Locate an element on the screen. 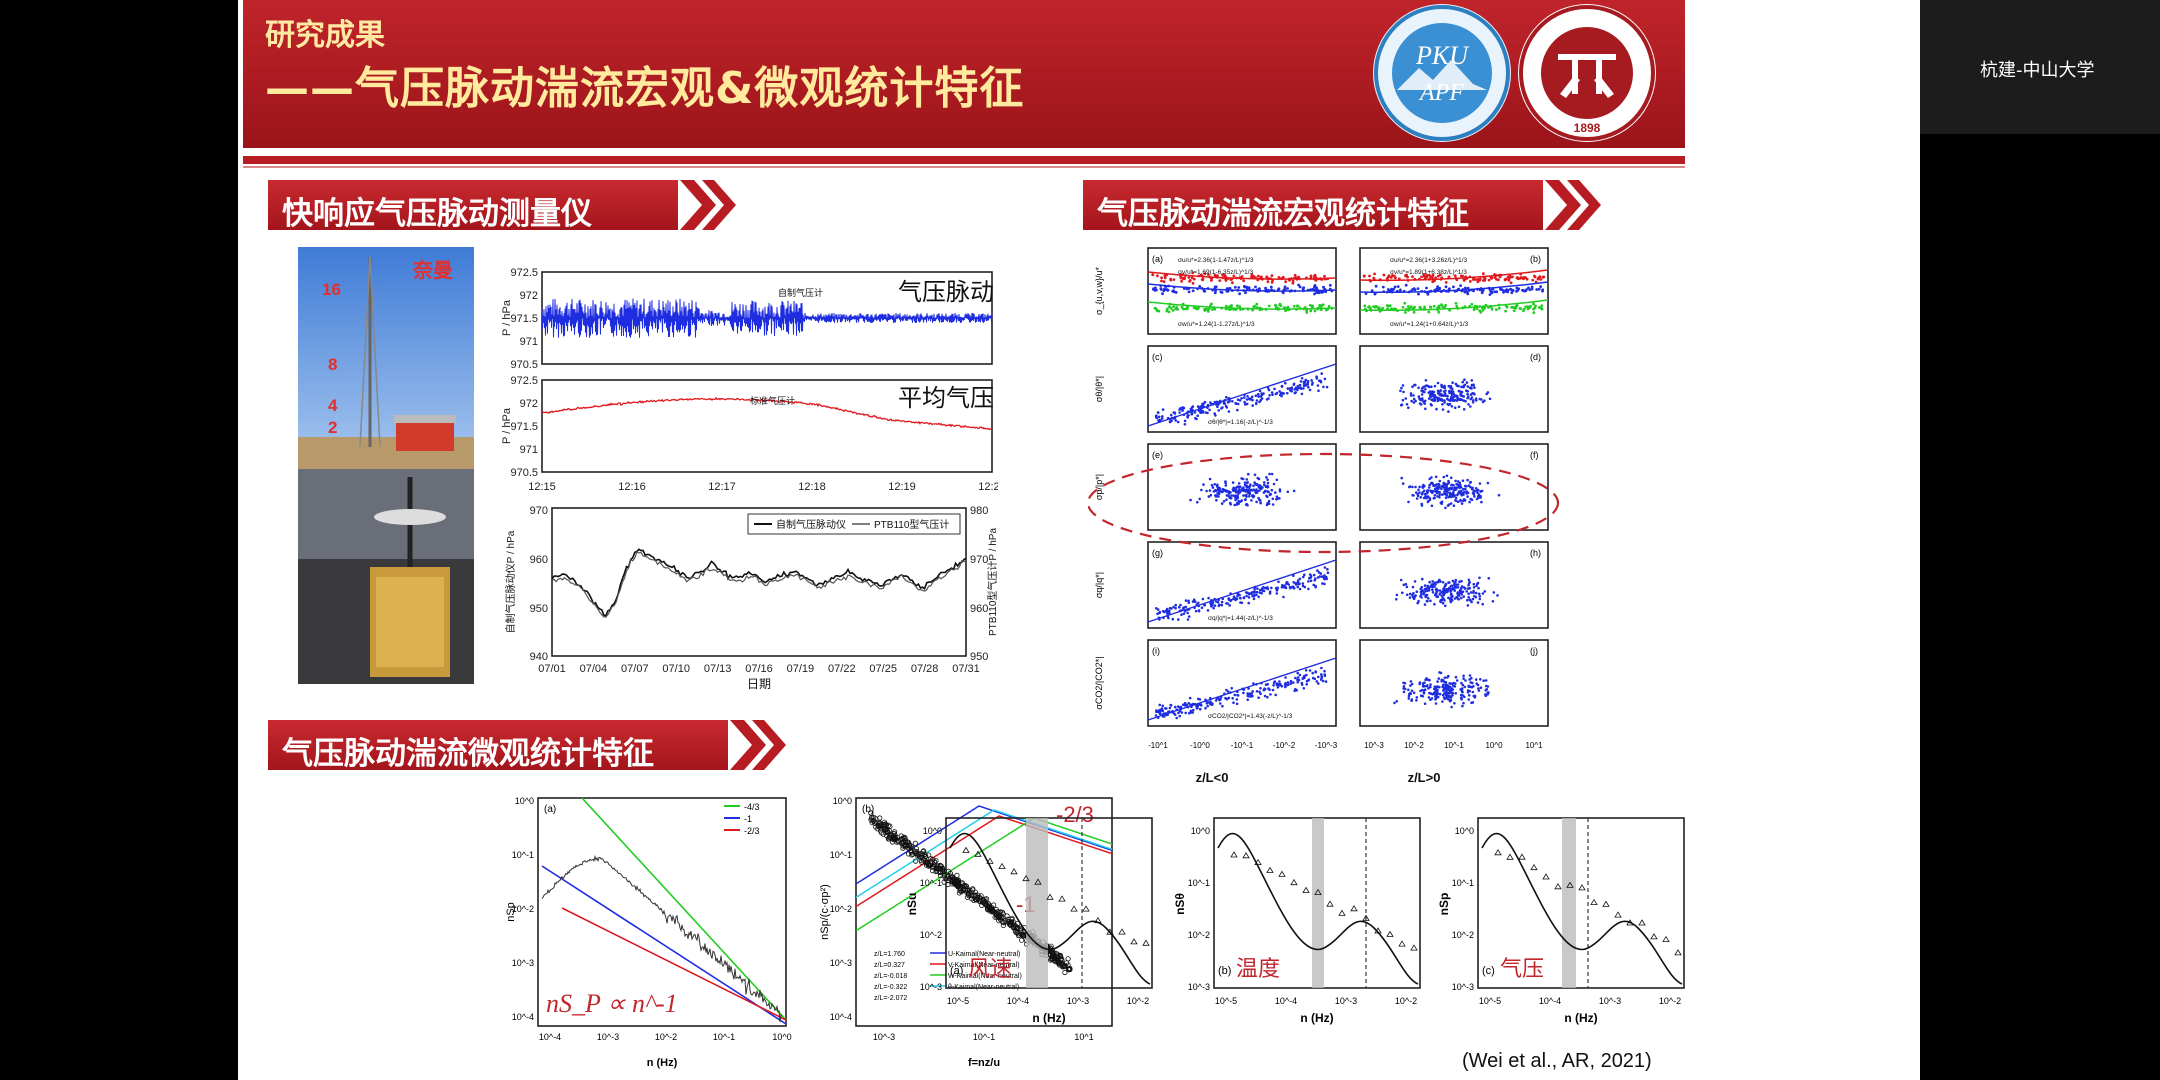  spec-a-line-red is located at coordinates (674, 964).